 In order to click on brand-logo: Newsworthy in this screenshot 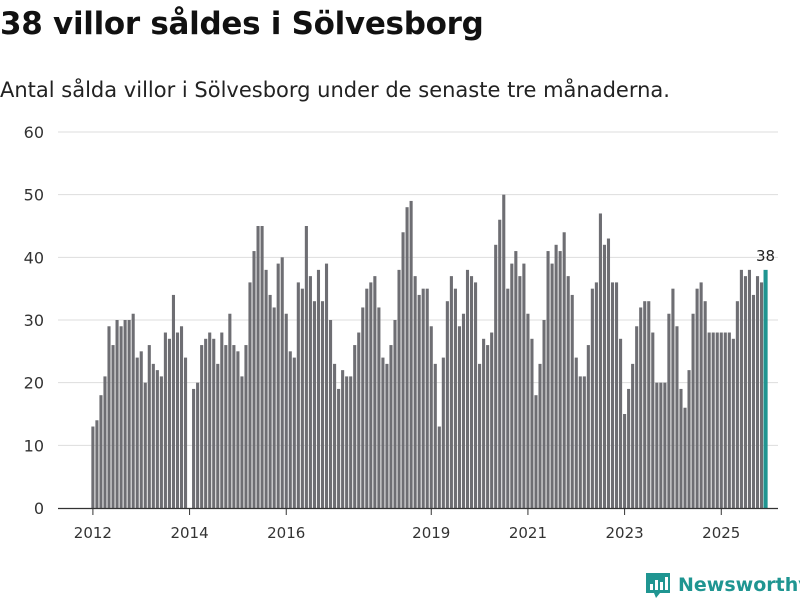, I will do `click(722, 585)`.